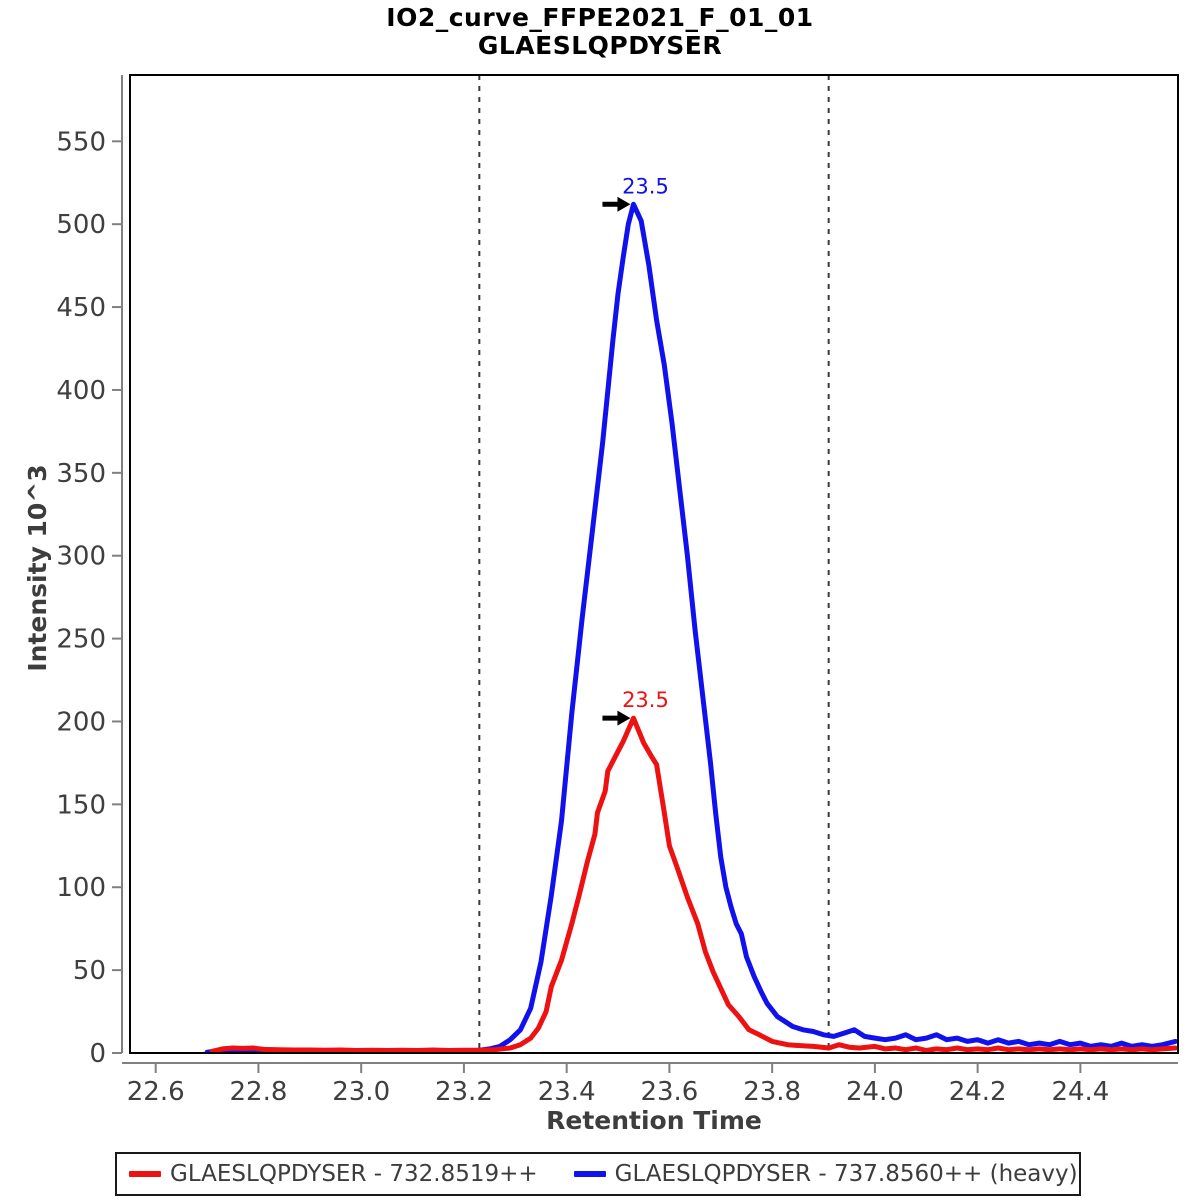 This screenshot has height=1200, width=1200. Describe the element at coordinates (145, 1174) in the screenshot. I see `red-line-swatch` at that location.